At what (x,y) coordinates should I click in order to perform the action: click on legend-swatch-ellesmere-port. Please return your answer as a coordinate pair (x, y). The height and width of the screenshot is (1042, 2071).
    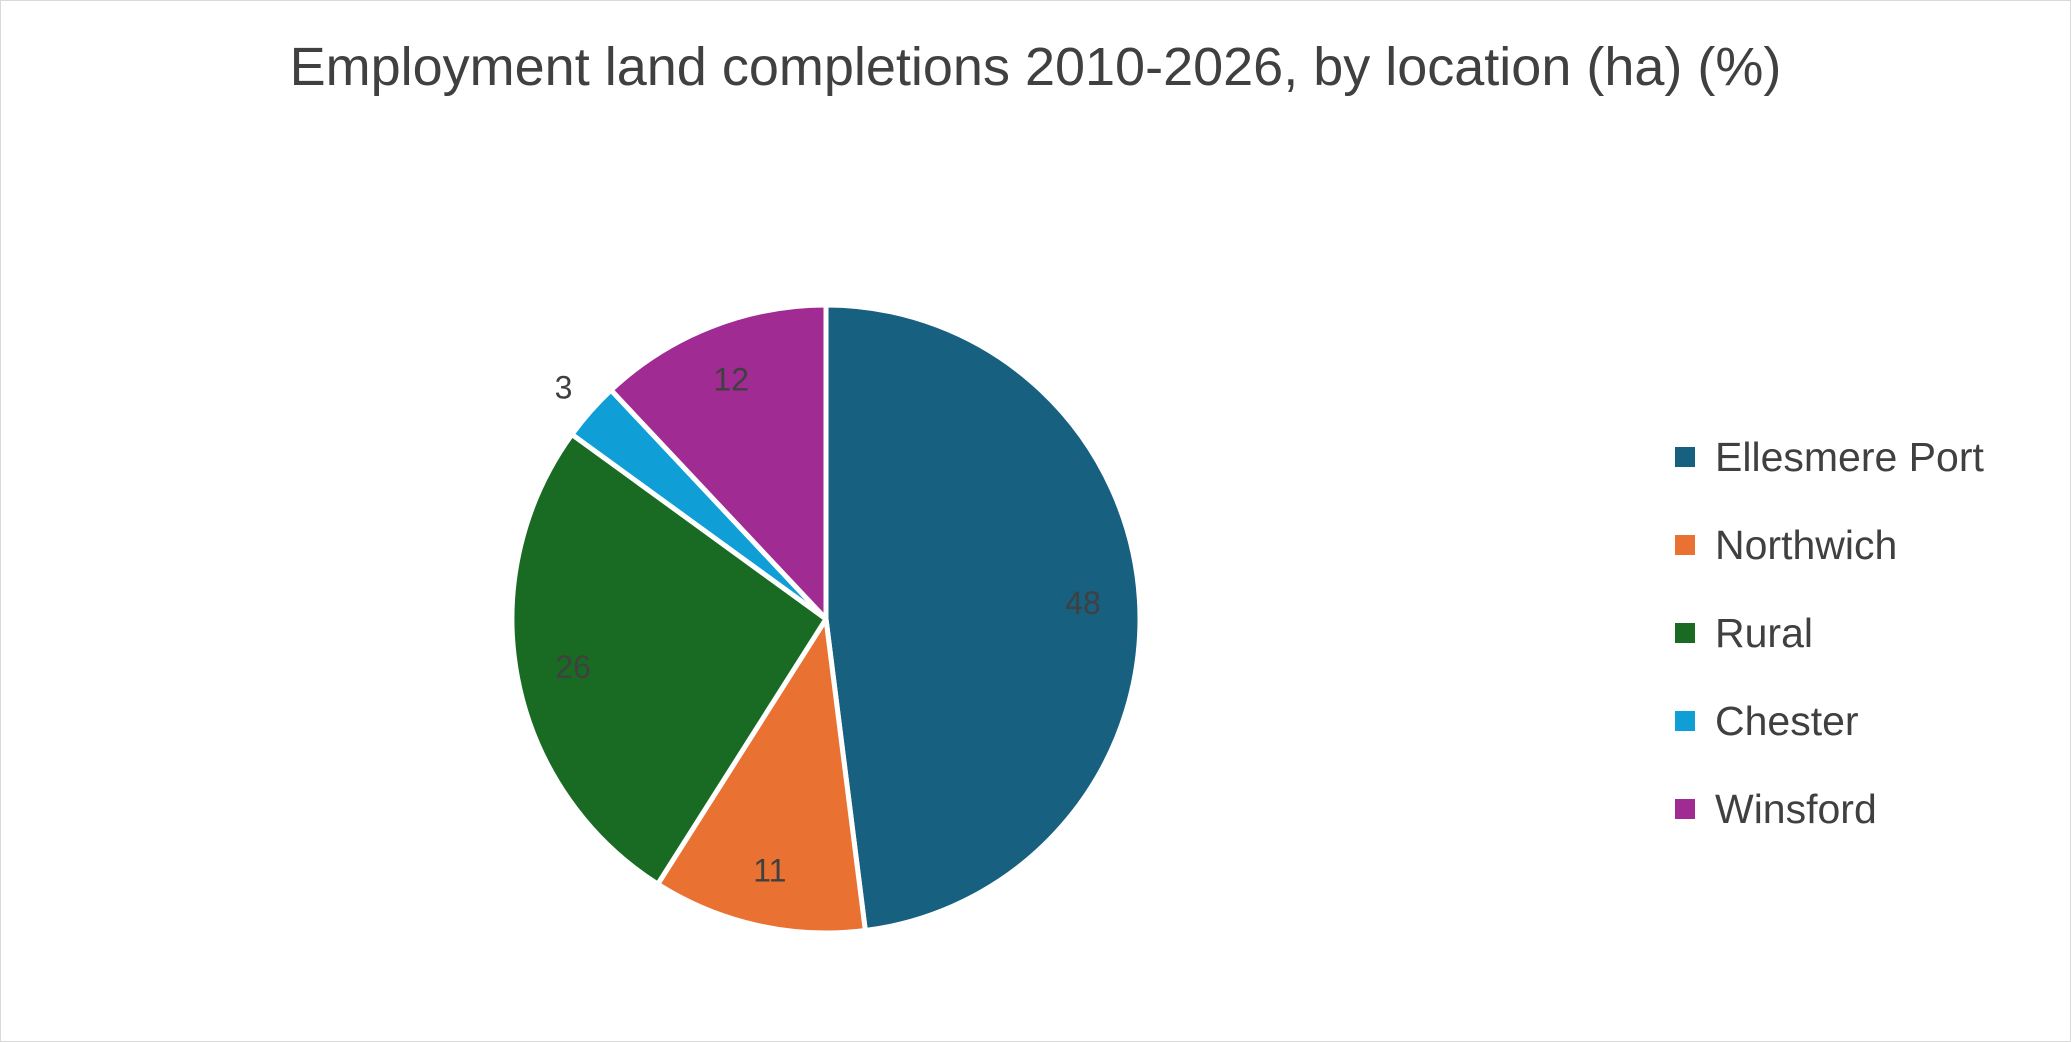
    Looking at the image, I should click on (1685, 457).